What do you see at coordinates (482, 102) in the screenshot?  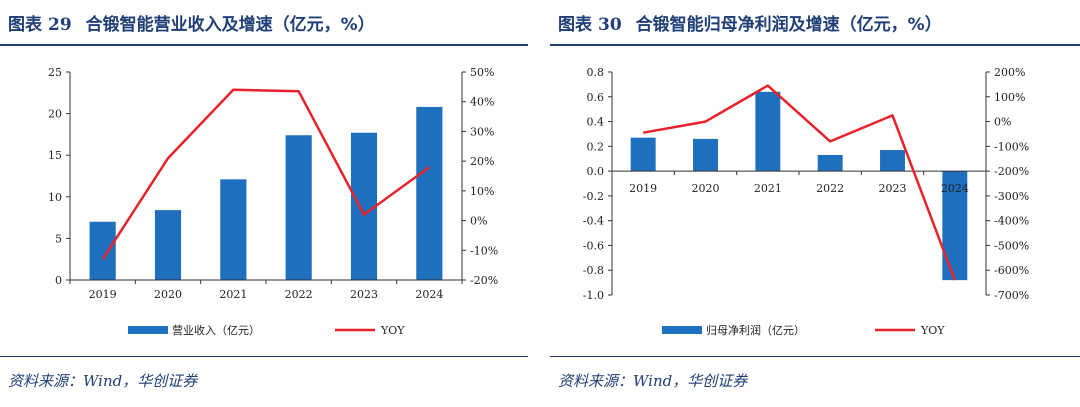 I see `right-axis-tick-label: 40%` at bounding box center [482, 102].